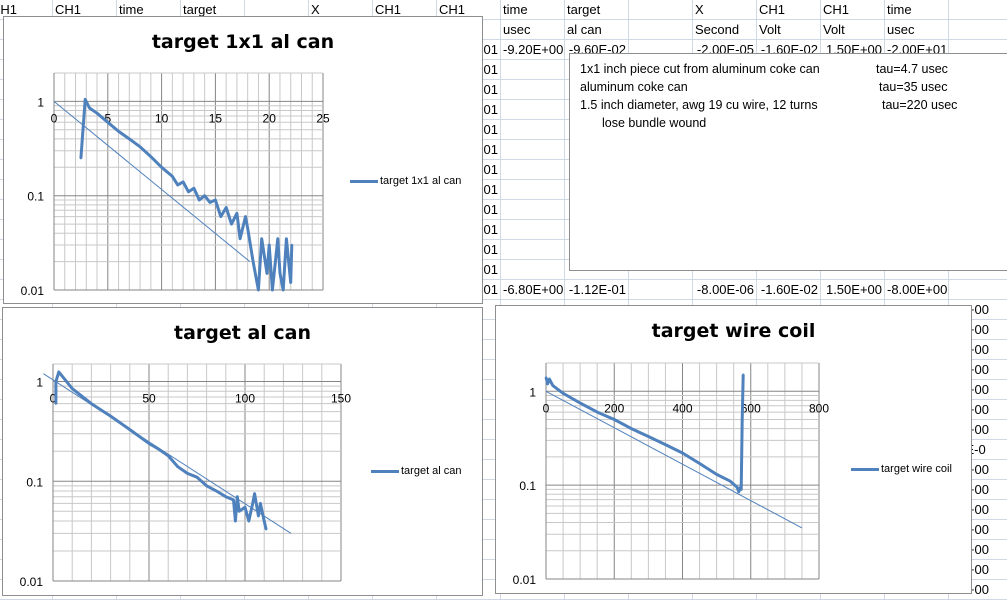  I want to click on cell: 1.50E+00, so click(853, 290).